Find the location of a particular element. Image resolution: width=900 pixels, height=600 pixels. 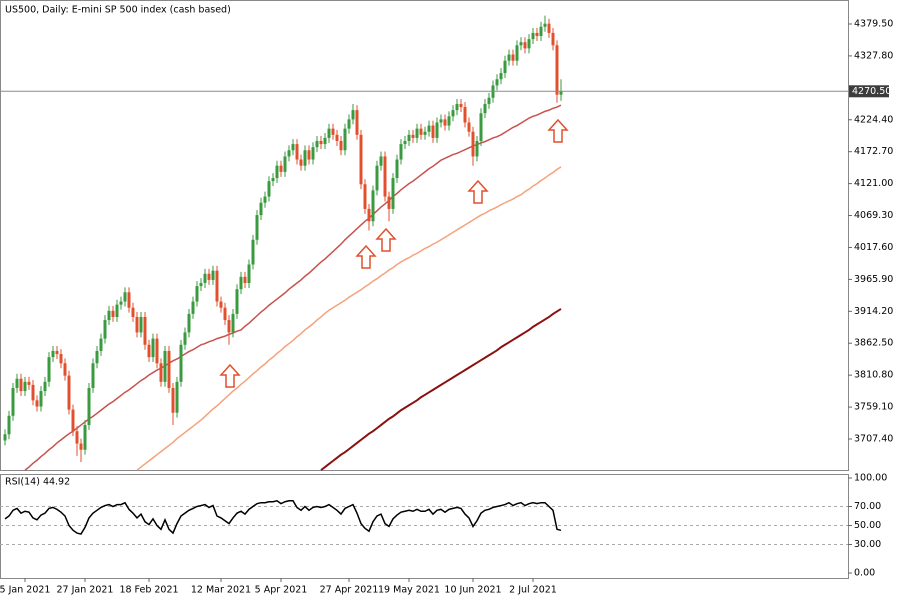

x-tick-label: 19 May 2021 is located at coordinates (409, 590).